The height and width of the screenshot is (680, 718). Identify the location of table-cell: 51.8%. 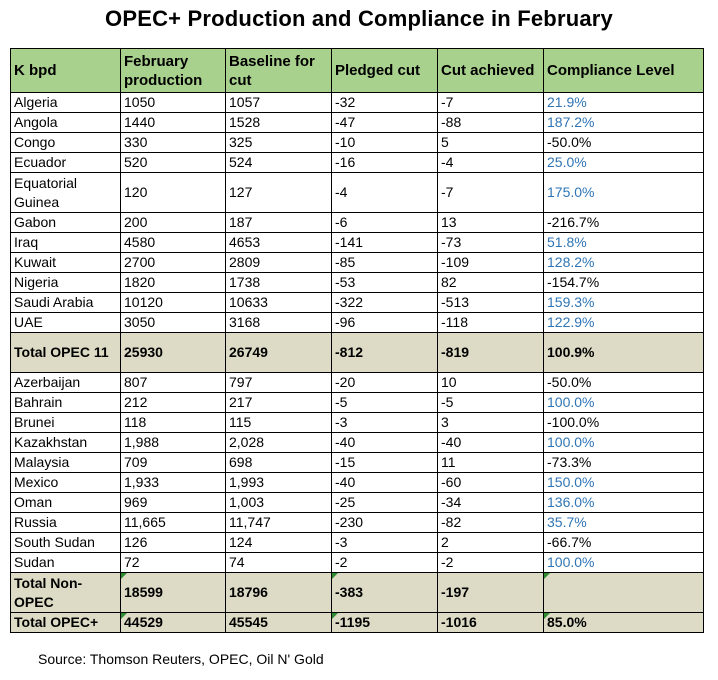
(623, 242).